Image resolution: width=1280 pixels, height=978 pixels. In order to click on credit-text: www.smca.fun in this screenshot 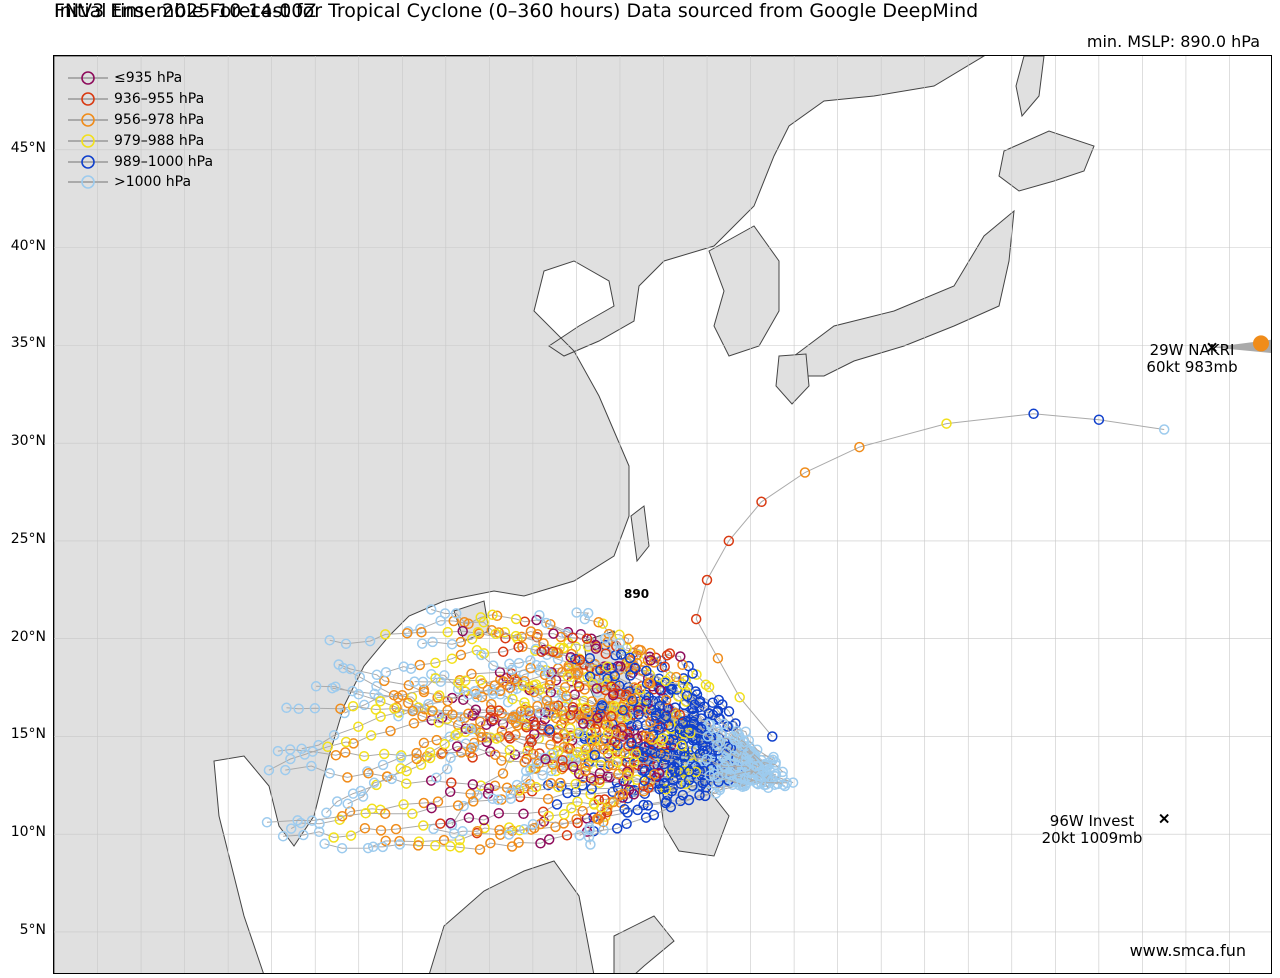, I will do `click(1187, 950)`.